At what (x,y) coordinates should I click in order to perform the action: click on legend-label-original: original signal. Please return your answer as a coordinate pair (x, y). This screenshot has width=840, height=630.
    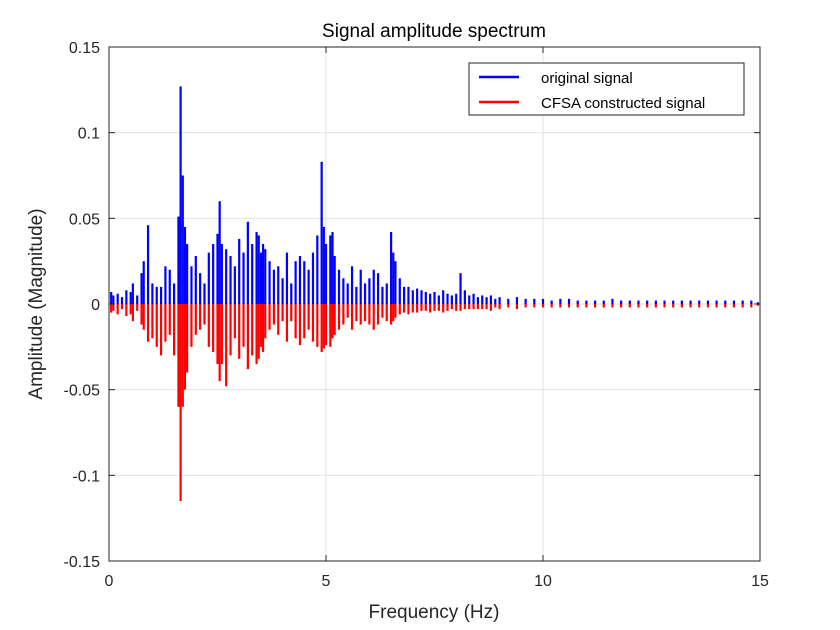
    Looking at the image, I should click on (587, 78).